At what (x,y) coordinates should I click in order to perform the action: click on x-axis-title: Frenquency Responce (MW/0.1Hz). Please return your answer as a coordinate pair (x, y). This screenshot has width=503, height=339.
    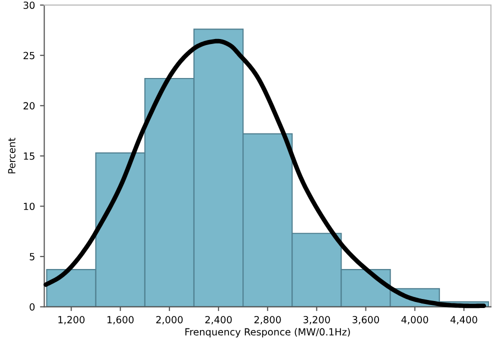
    Looking at the image, I should click on (267, 333).